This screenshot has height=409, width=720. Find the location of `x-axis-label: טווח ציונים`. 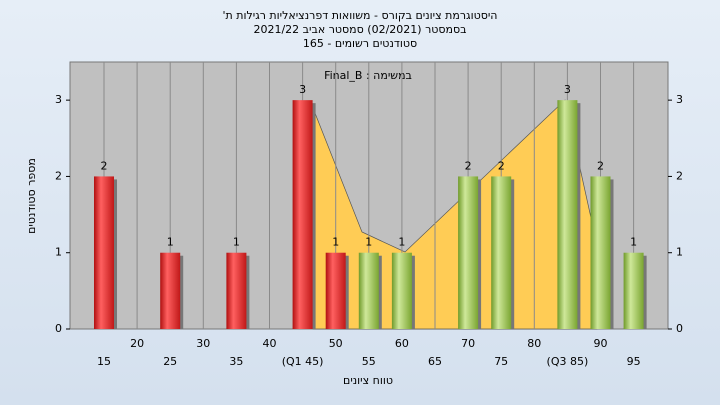

x-axis-label: טווח ציונים is located at coordinates (368, 380).